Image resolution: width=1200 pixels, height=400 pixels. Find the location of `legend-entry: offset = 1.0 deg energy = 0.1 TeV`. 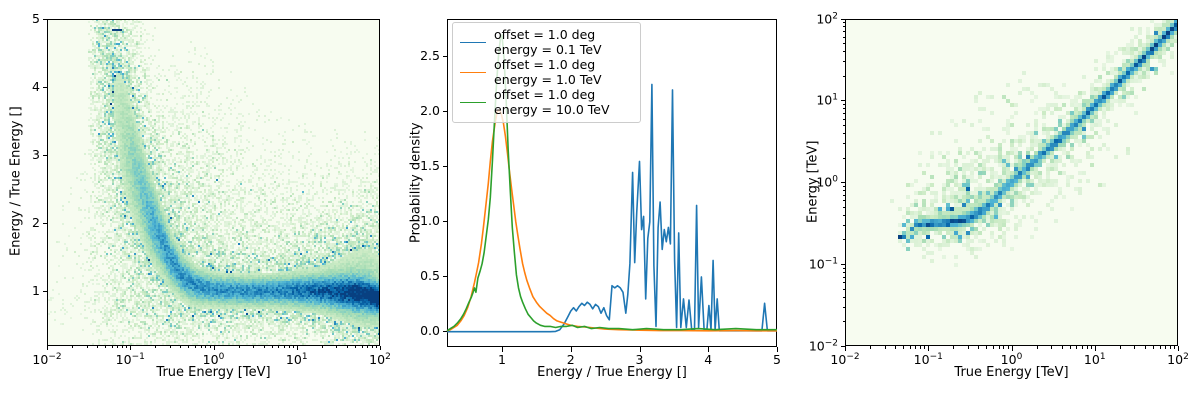

legend-entry: offset = 1.0 deg energy = 0.1 TeV is located at coordinates (546, 42).